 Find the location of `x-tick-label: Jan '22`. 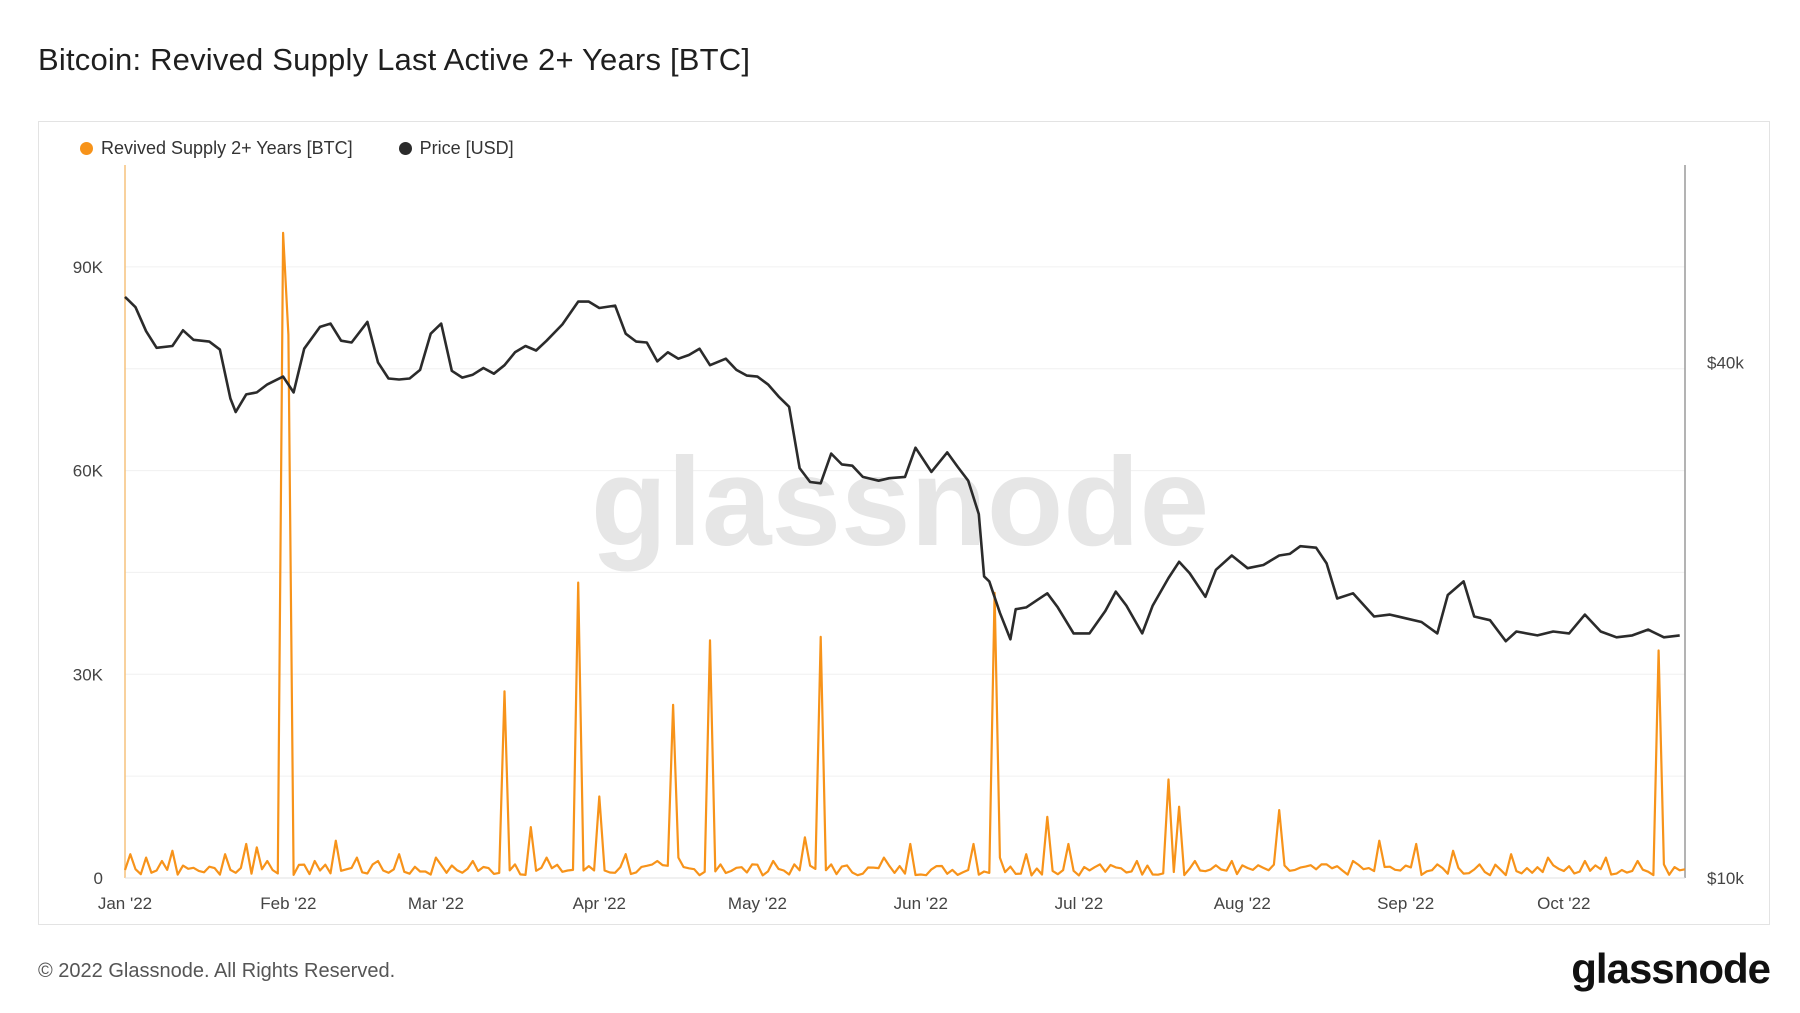

x-tick-label: Jan '22 is located at coordinates (125, 903).